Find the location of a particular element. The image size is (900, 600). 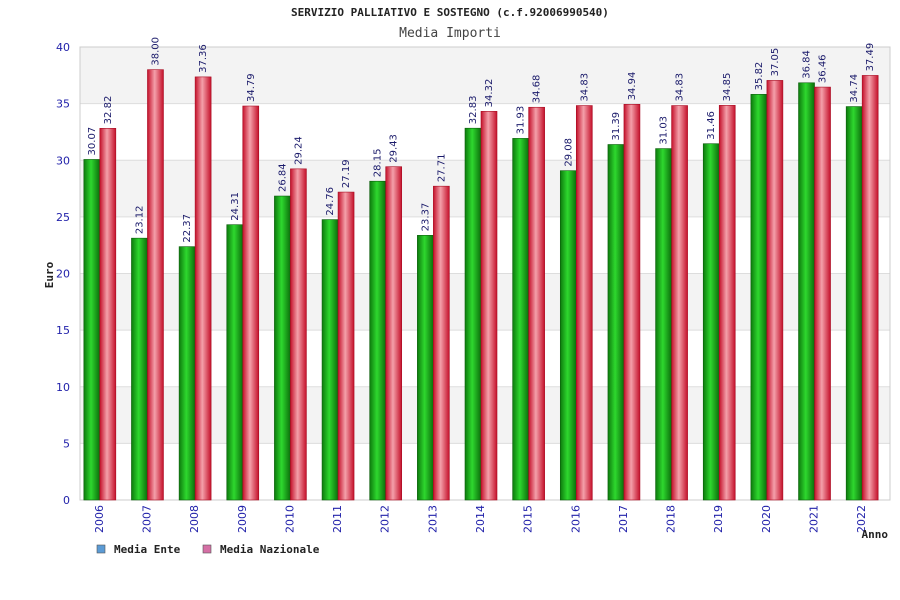

x-tick-label: 2015 is located at coordinates (528, 519).